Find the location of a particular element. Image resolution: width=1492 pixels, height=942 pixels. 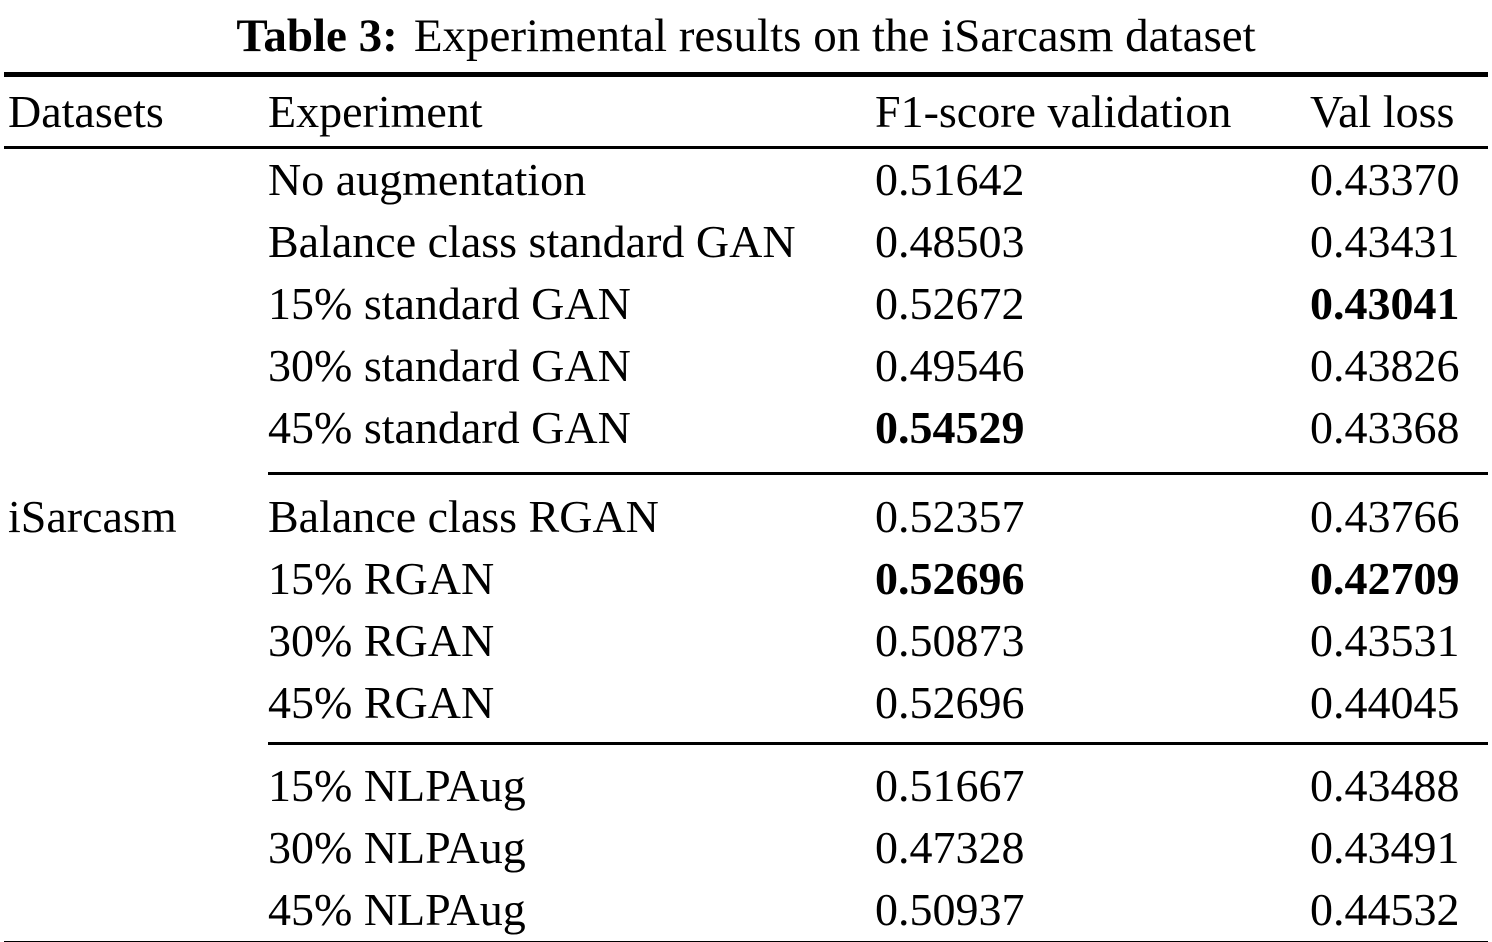

f1-score-cell: 0.51667 is located at coordinates (1092, 779).